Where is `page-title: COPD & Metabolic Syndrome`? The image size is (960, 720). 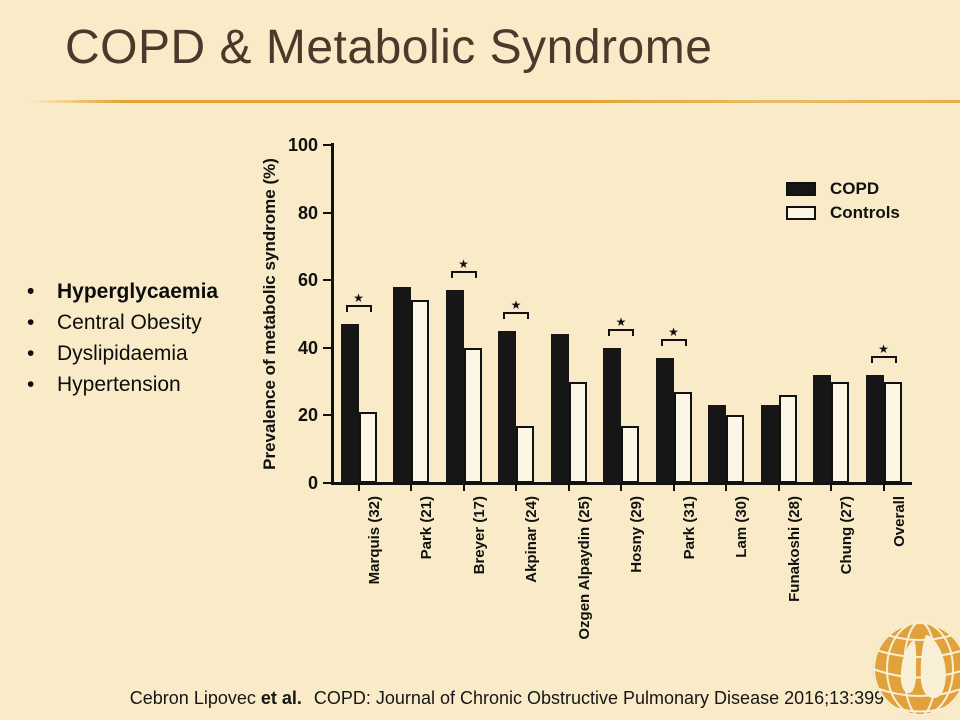
page-title: COPD & Metabolic Syndrome is located at coordinates (389, 47).